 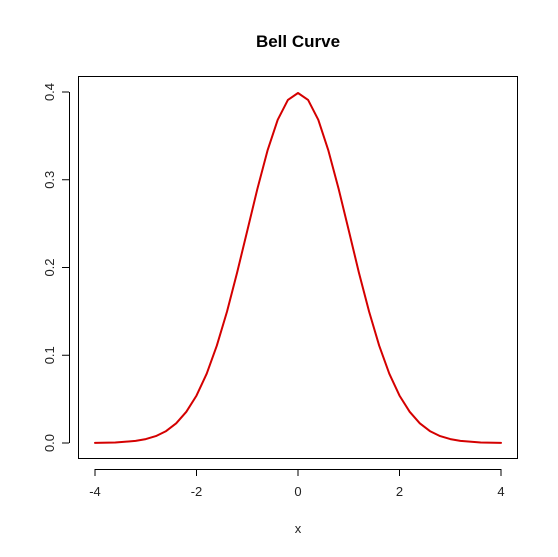 I want to click on x-tick-label: -2, so click(x=197, y=491).